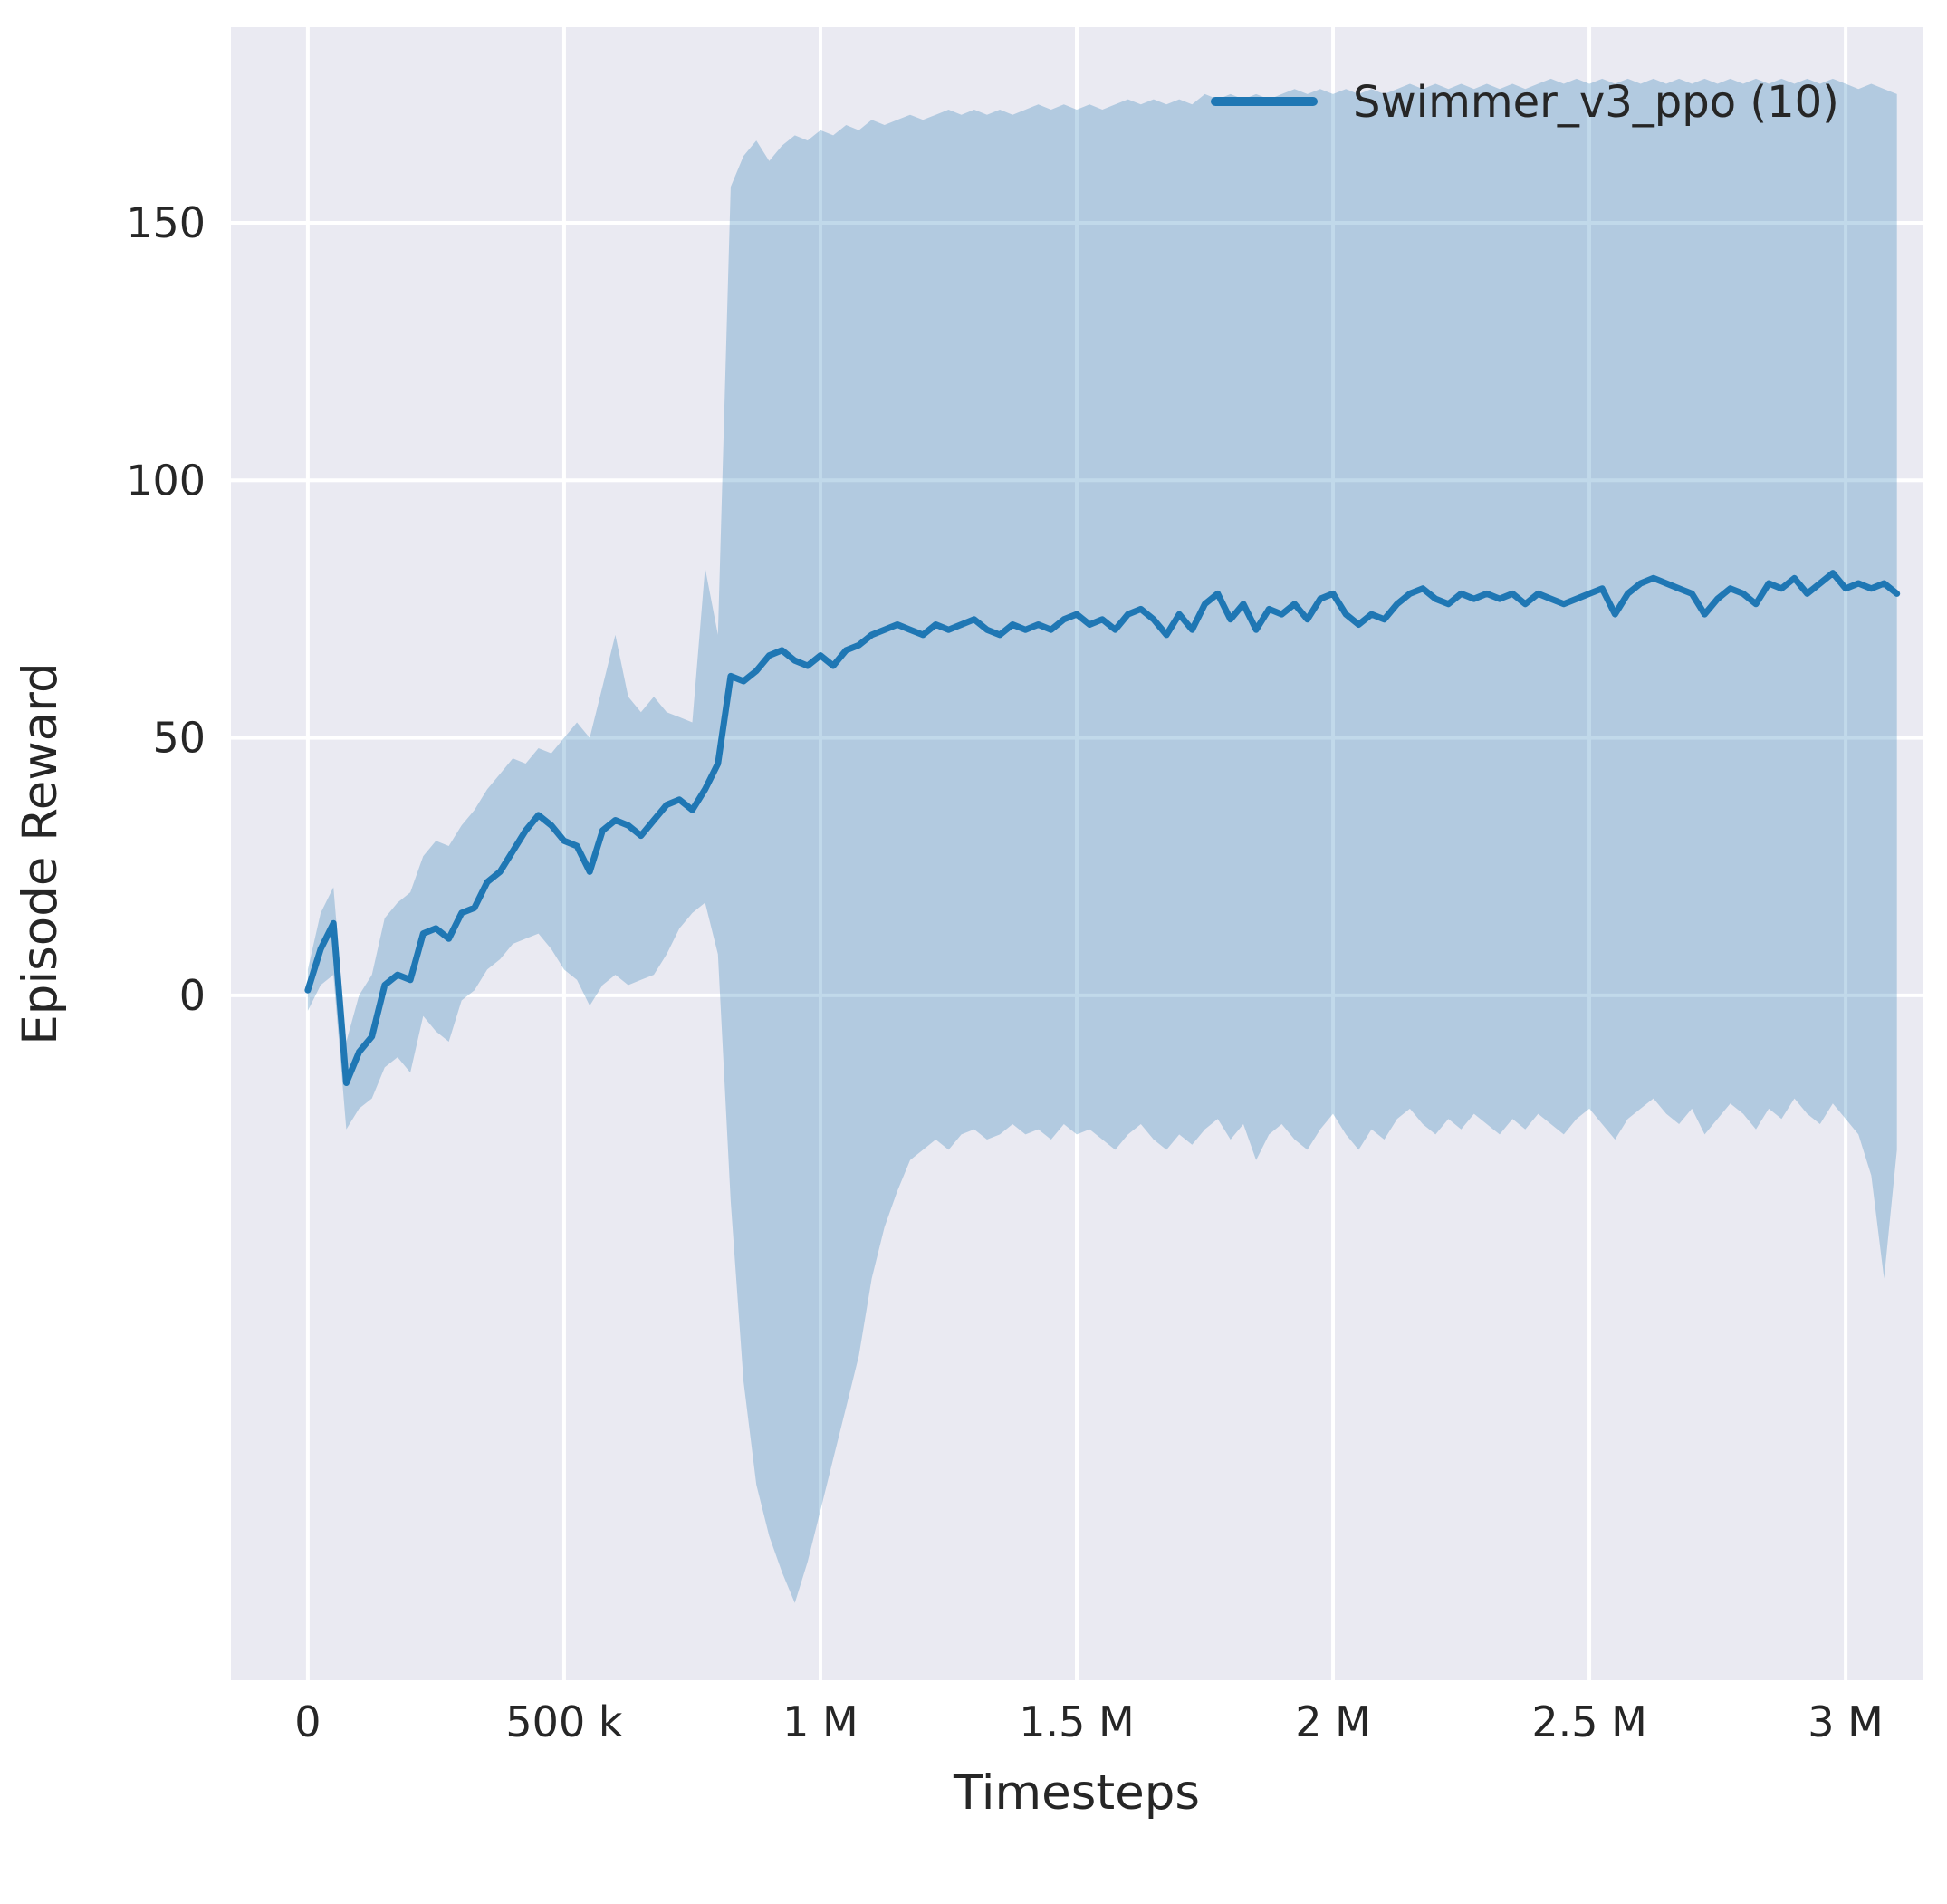 This screenshot has height=1904, width=1947. Describe the element at coordinates (563, 1721) in the screenshot. I see `x-tick-label: 500 k` at that location.